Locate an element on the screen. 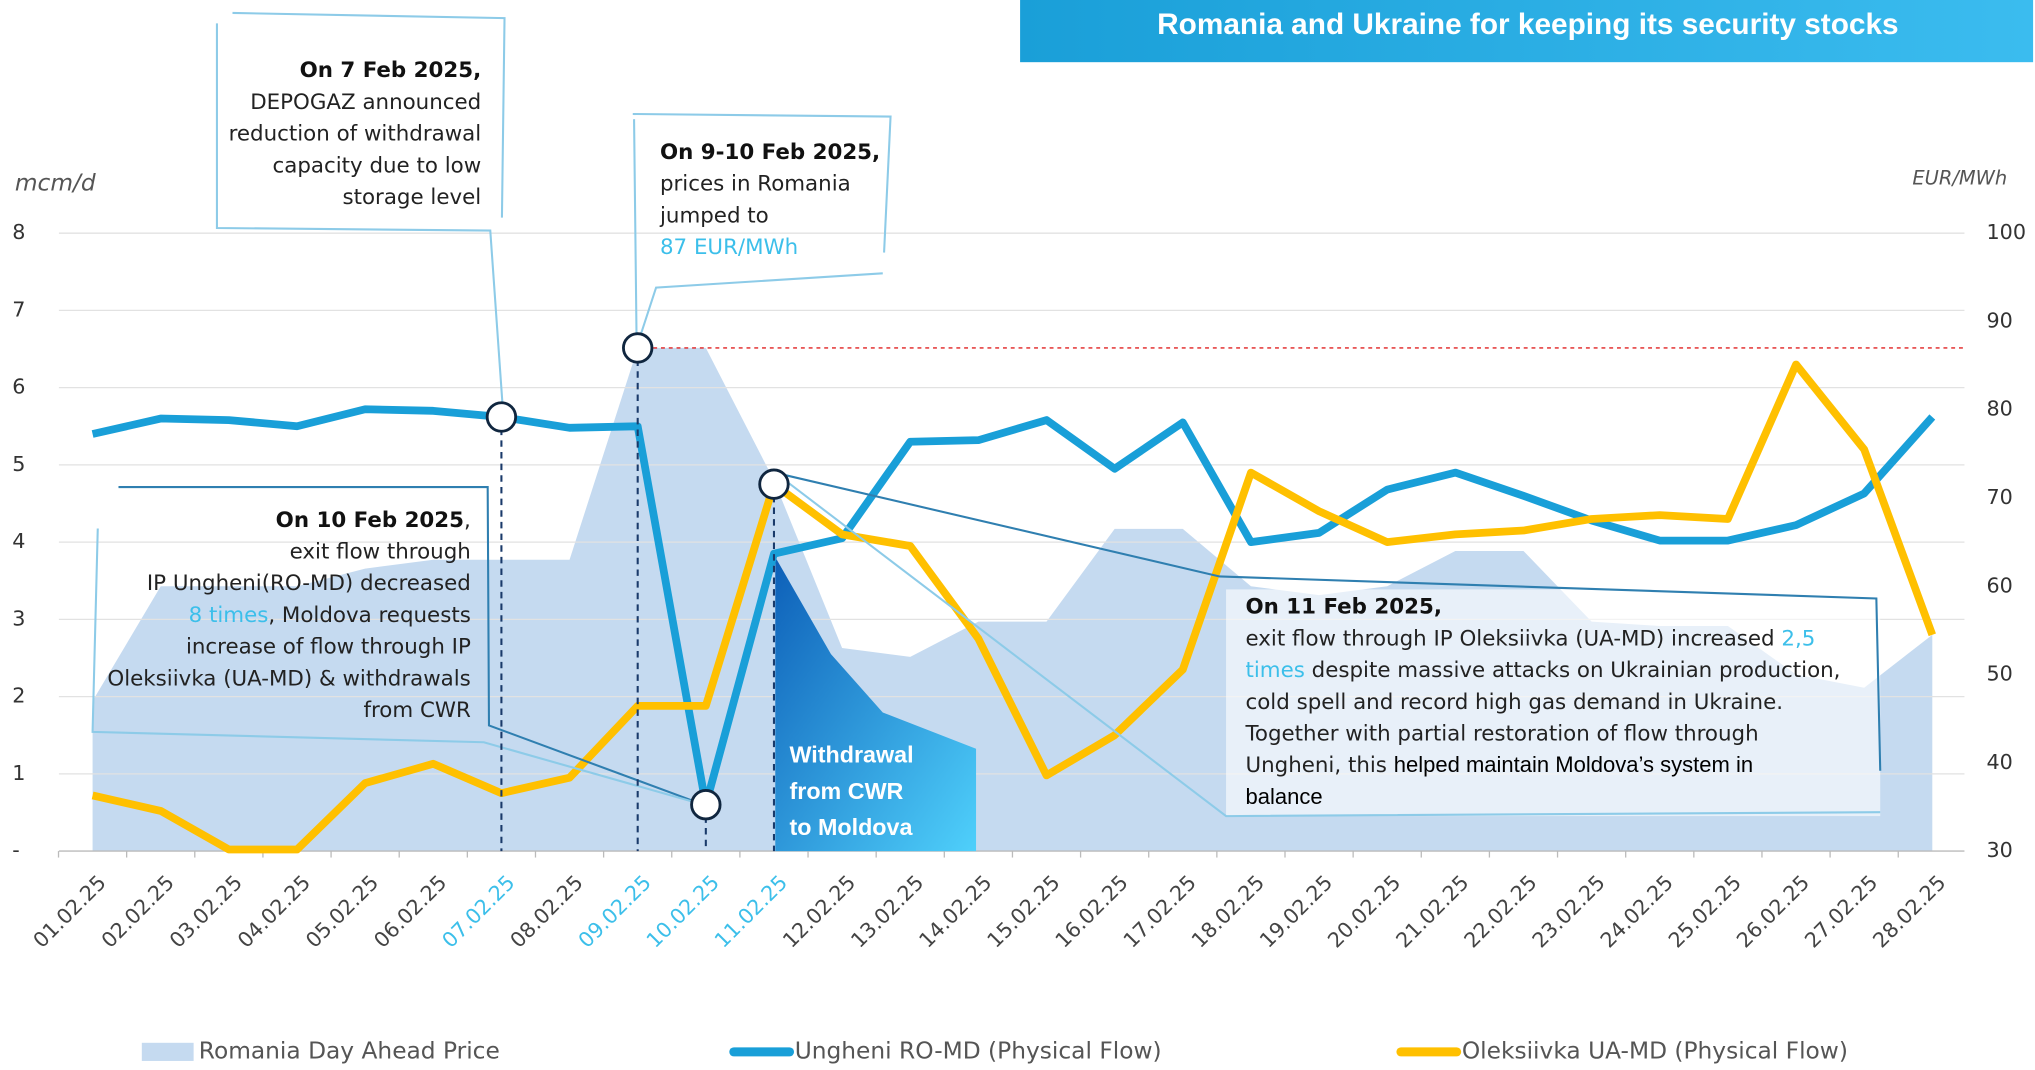 The width and height of the screenshot is (2035, 1070). x-tick-label: 25.02.25 is located at coordinates (1705, 911).